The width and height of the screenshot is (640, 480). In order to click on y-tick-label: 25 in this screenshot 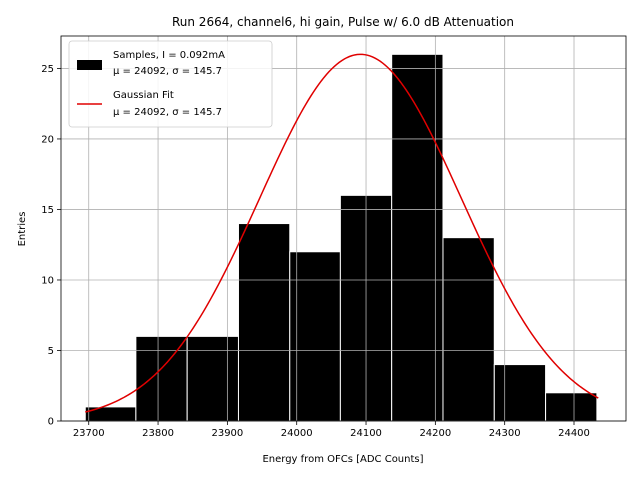, I will do `click(47, 69)`.